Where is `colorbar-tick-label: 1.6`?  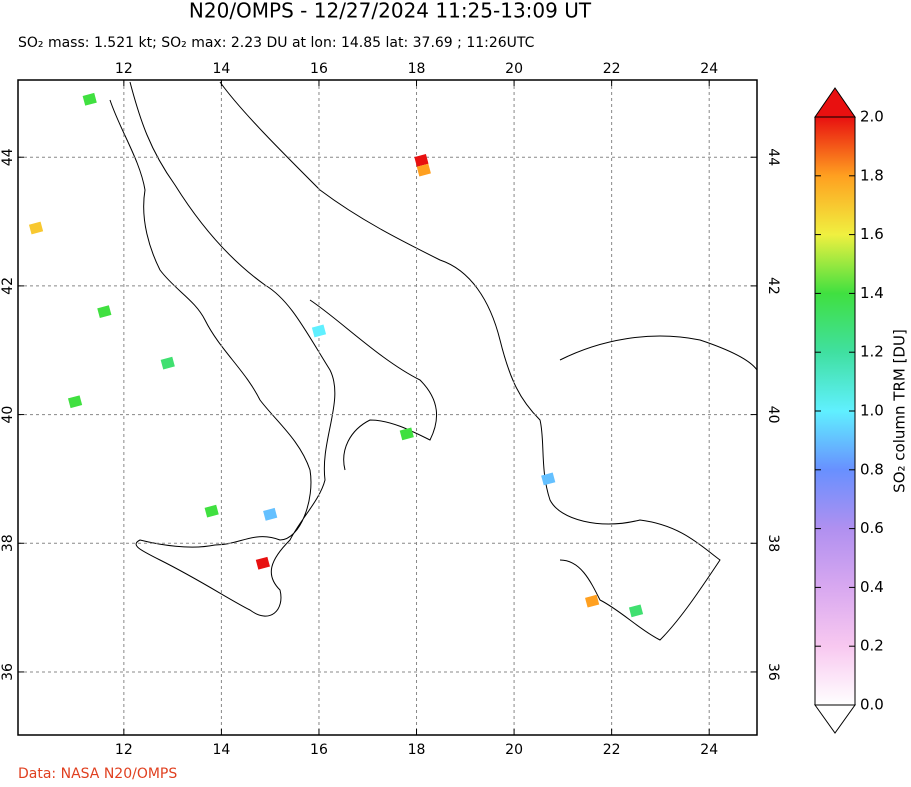
colorbar-tick-label: 1.6 is located at coordinates (872, 234).